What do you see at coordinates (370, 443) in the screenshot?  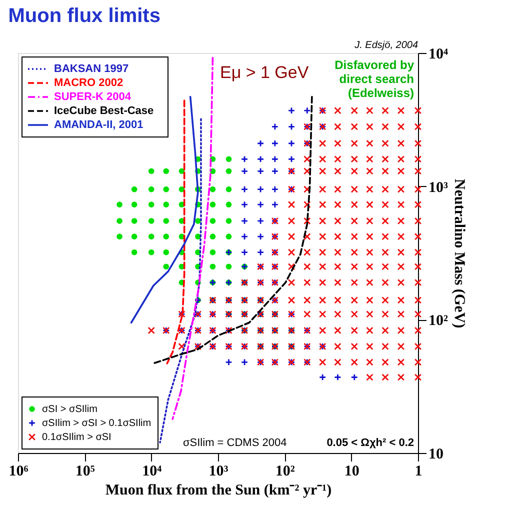 I see `annotation: 0.05 < Ωχh² < 0.2` at bounding box center [370, 443].